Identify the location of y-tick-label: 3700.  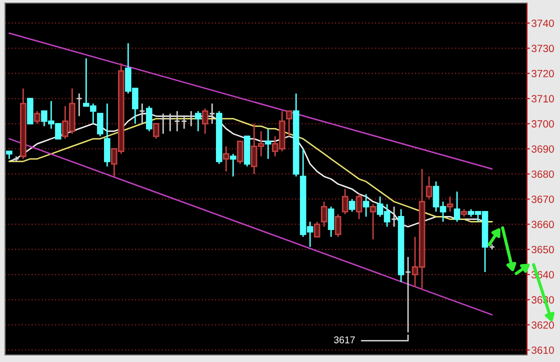
(543, 124).